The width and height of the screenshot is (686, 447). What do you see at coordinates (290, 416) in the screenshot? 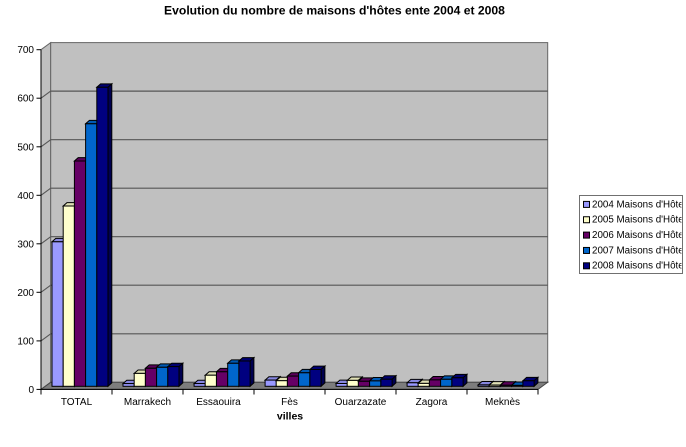
I see `svg-text: villes` at bounding box center [290, 416].